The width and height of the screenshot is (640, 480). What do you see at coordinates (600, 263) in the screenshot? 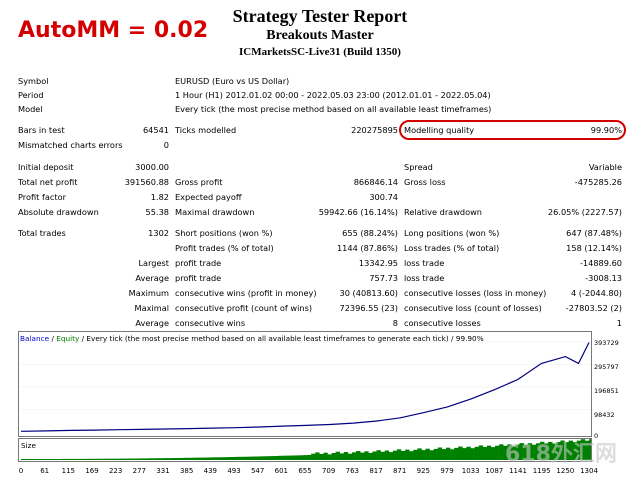
I see `llt-value: -14889.60` at bounding box center [600, 263].